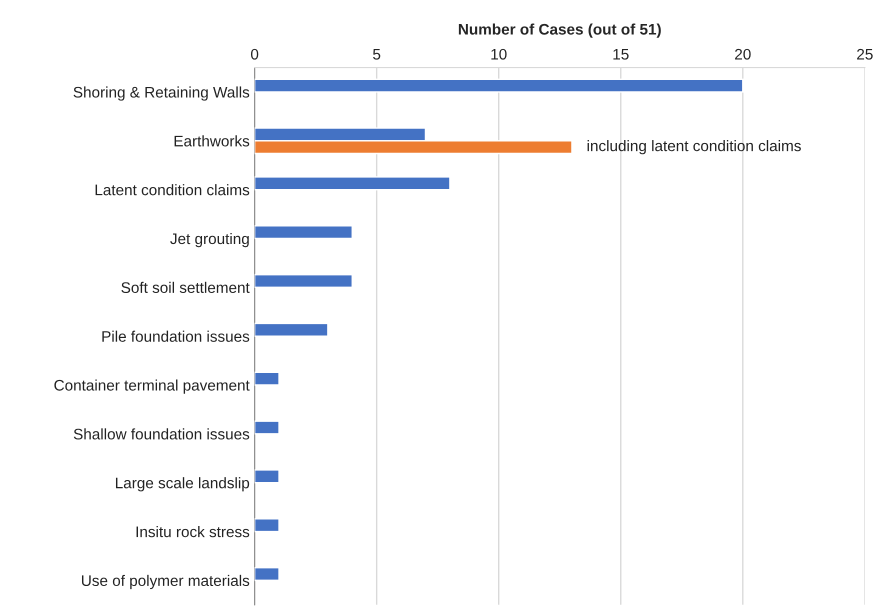 This screenshot has width=878, height=614. Describe the element at coordinates (193, 532) in the screenshot. I see `y-tick-label: Insitu rock stress` at that location.